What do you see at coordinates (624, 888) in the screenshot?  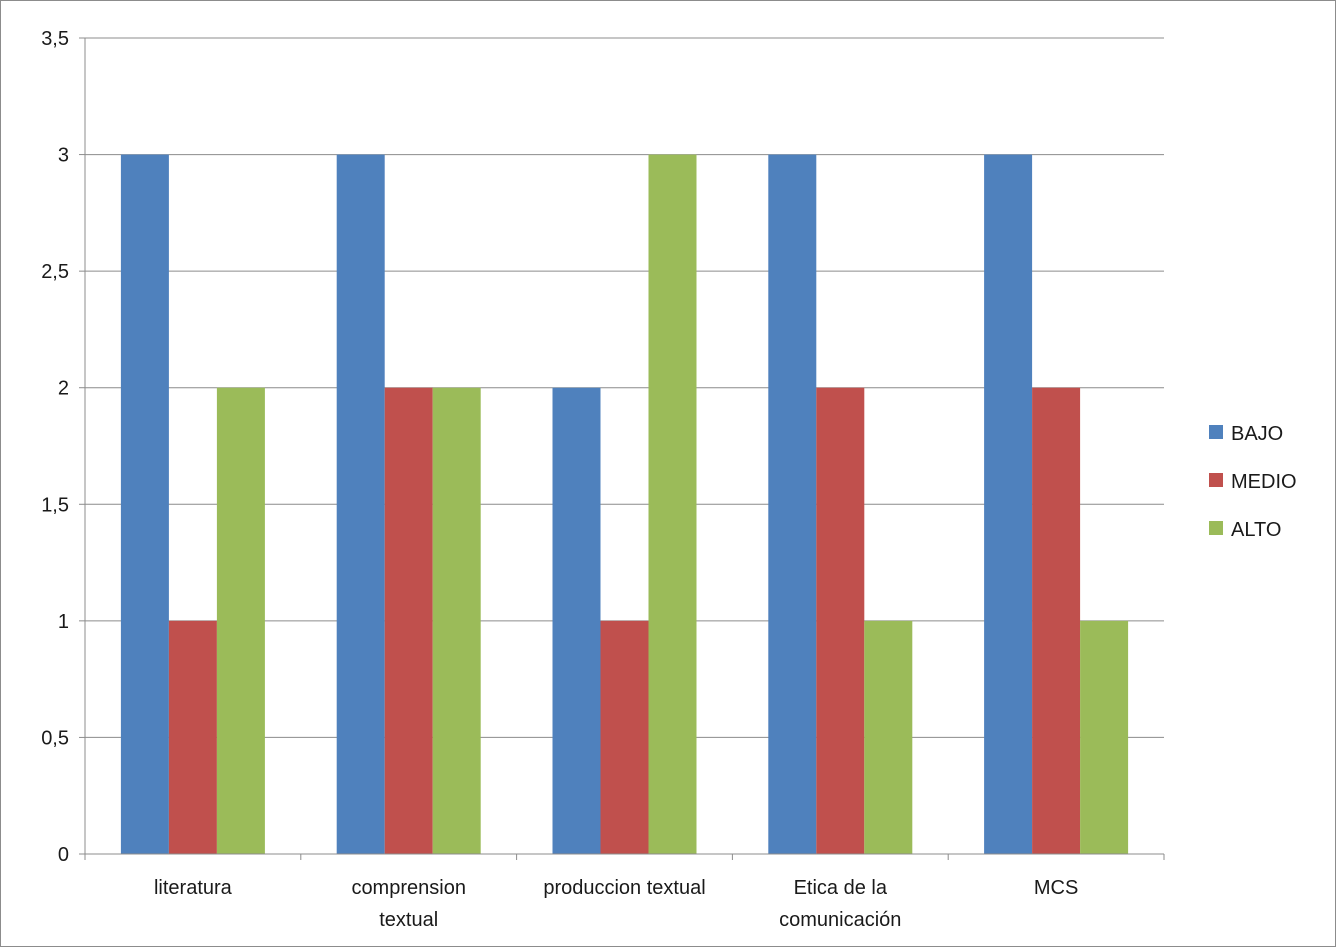 I see `x-tick-label: produccion textual` at bounding box center [624, 888].